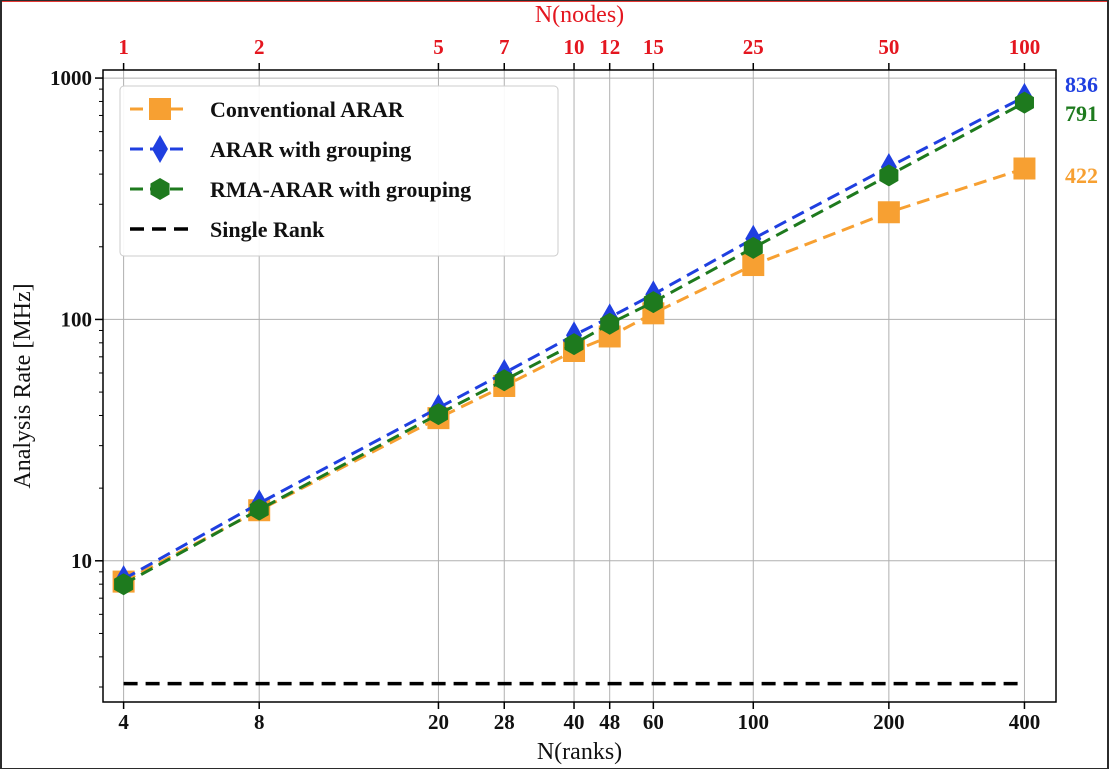  I want to click on y-tick-label: 100, so click(77, 319).